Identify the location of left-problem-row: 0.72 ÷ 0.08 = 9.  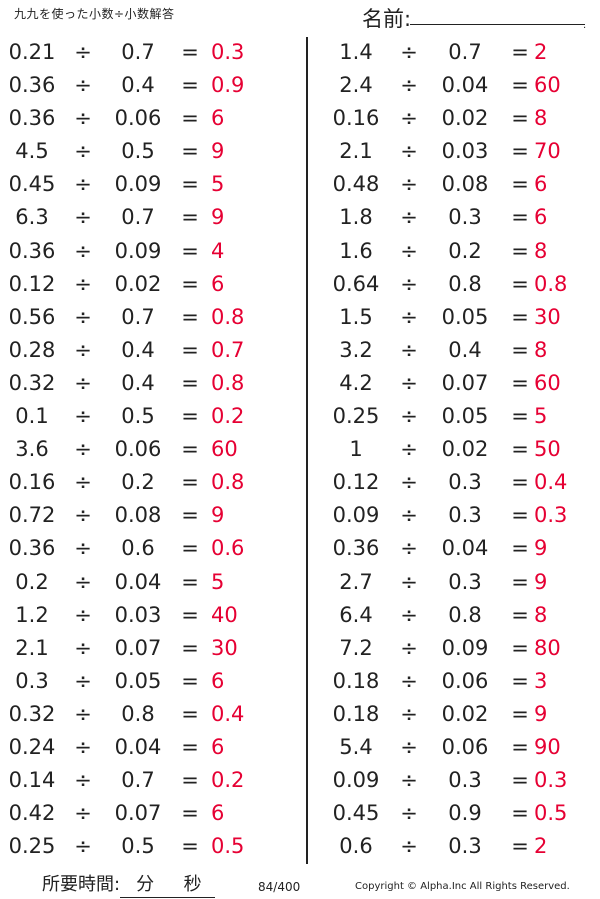
(150, 515).